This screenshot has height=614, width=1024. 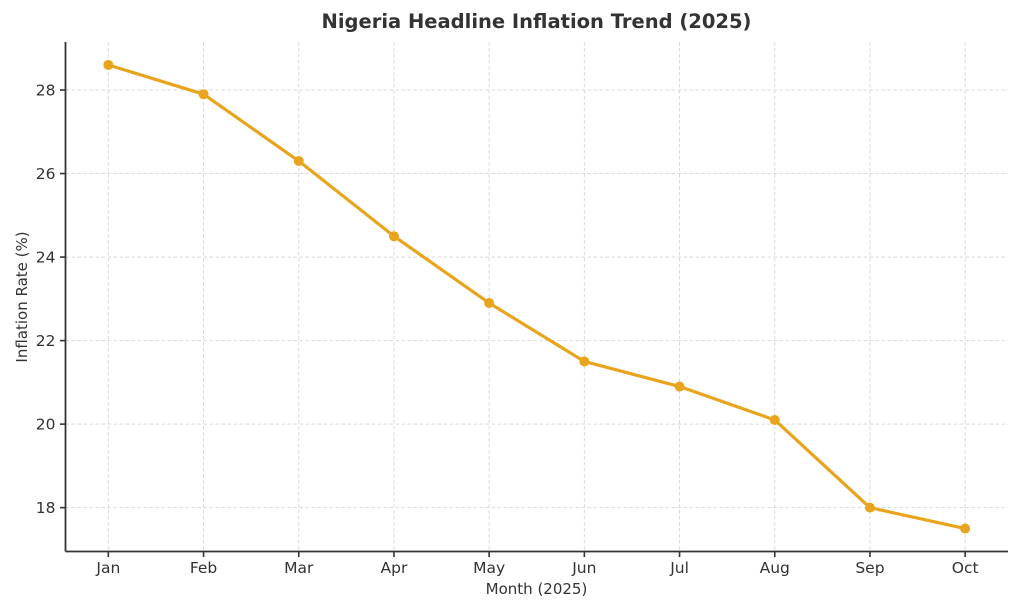 What do you see at coordinates (489, 303) in the screenshot?
I see `data-point-may` at bounding box center [489, 303].